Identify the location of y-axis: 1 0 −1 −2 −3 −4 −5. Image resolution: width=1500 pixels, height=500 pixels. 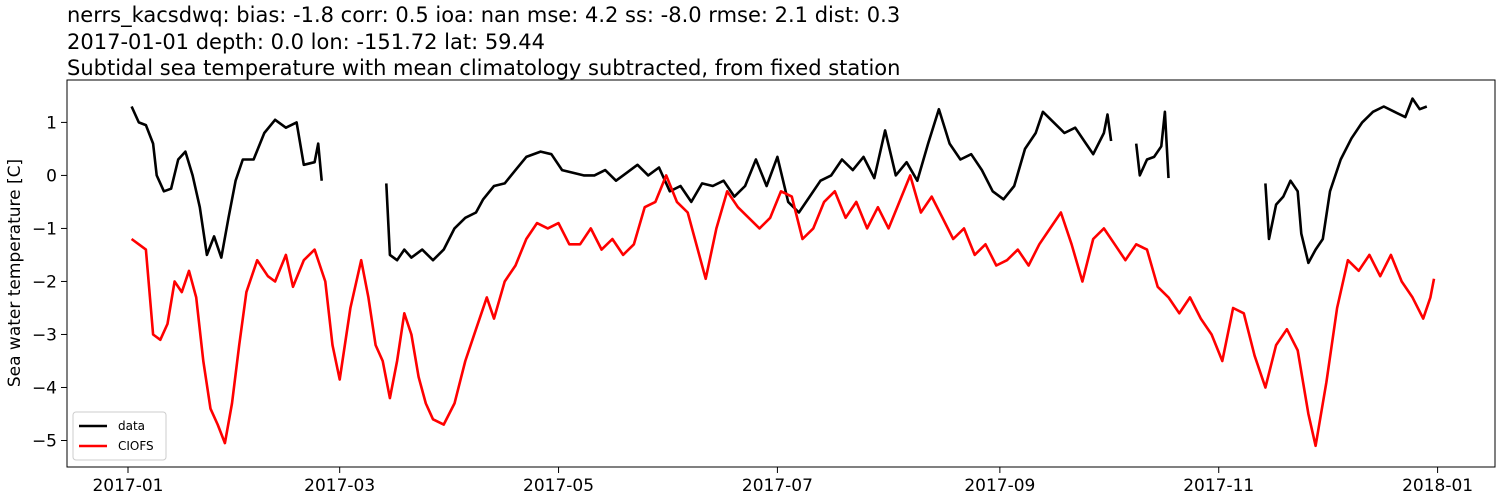
(49, 282).